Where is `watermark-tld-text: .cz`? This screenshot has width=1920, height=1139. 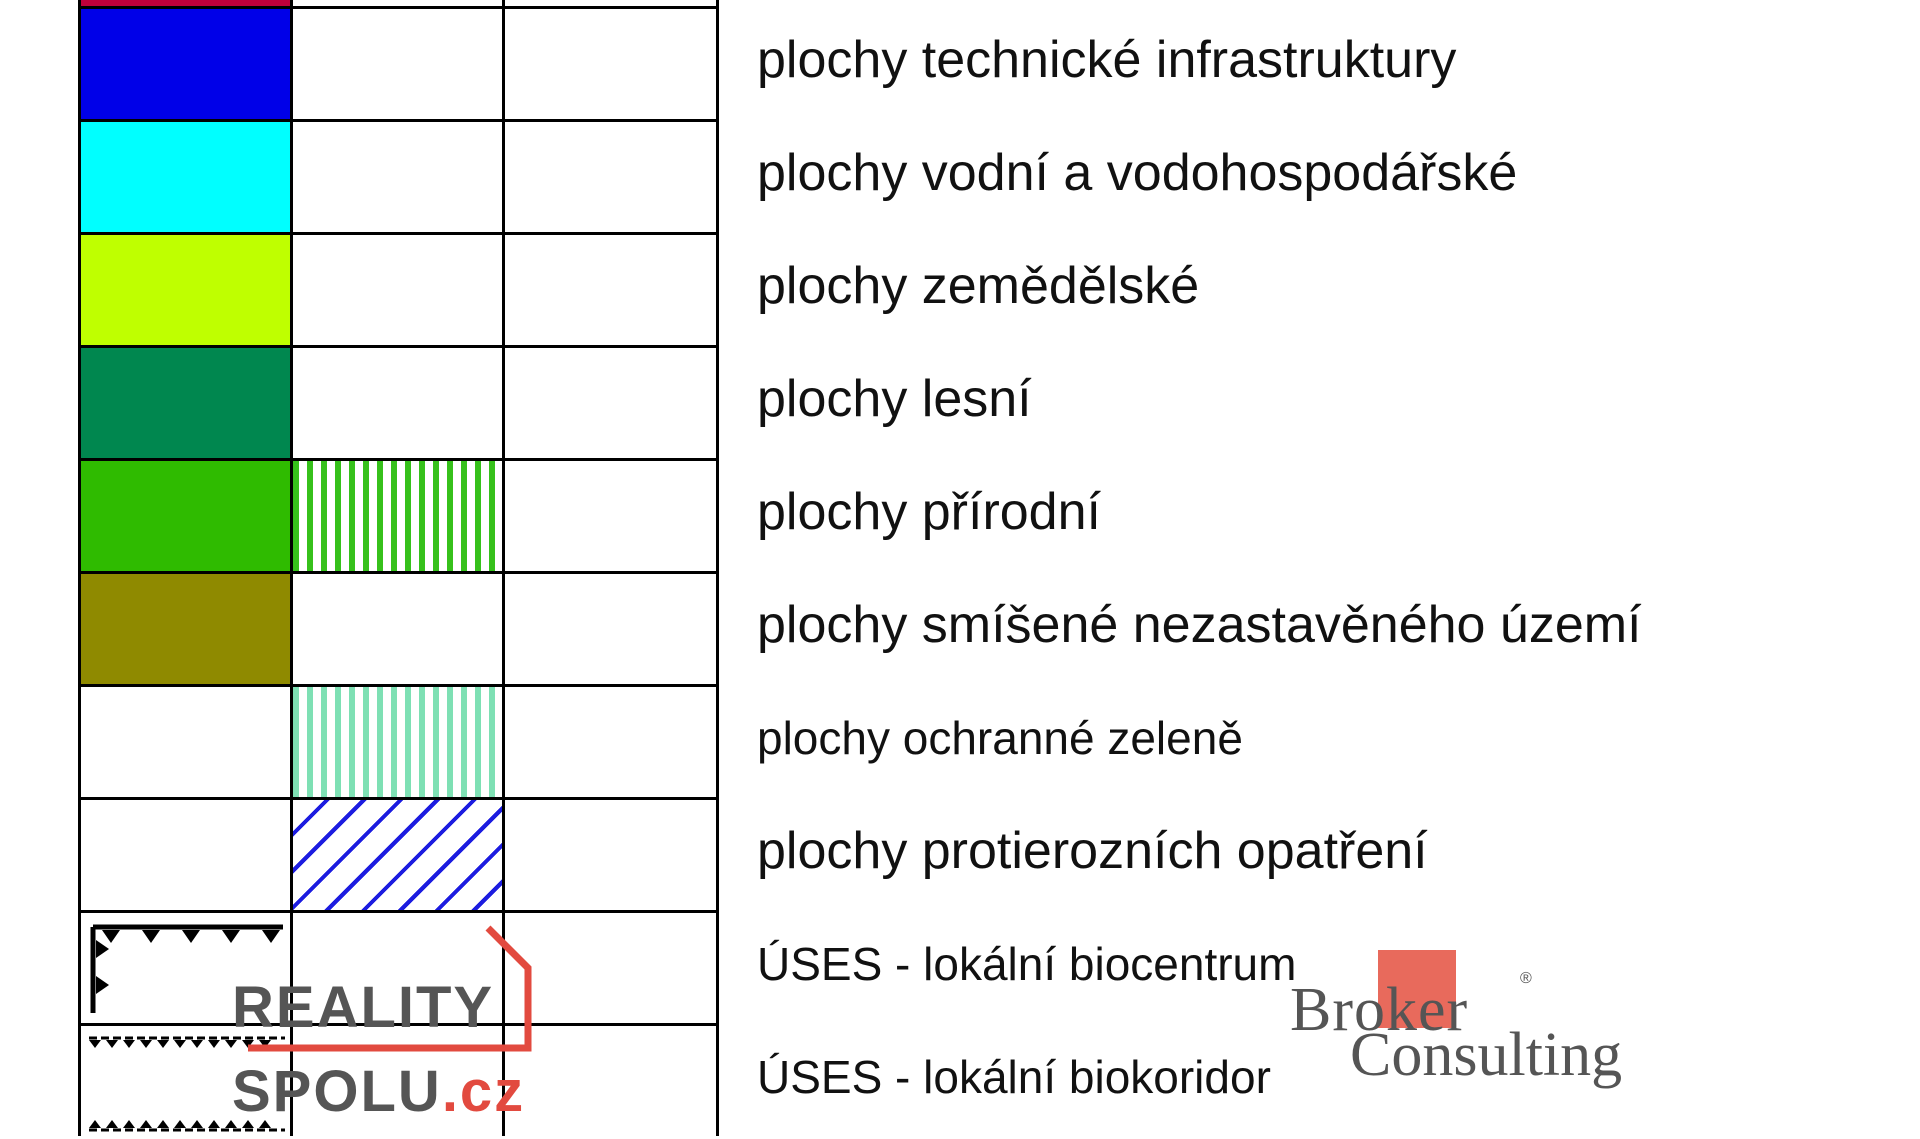 watermark-tld-text: .cz is located at coordinates (483, 1091).